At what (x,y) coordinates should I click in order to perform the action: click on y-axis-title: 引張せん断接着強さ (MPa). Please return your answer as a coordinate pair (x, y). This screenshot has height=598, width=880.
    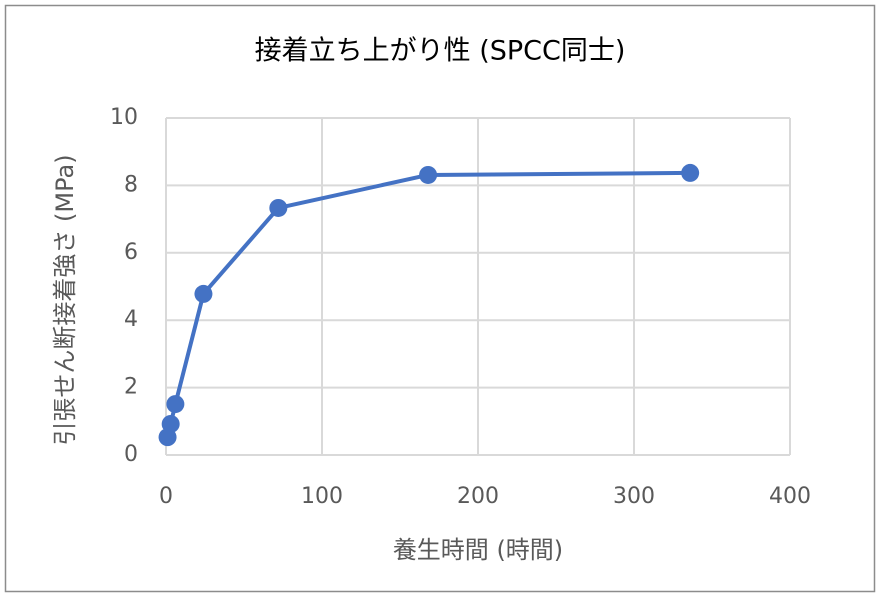
    Looking at the image, I should click on (65, 299).